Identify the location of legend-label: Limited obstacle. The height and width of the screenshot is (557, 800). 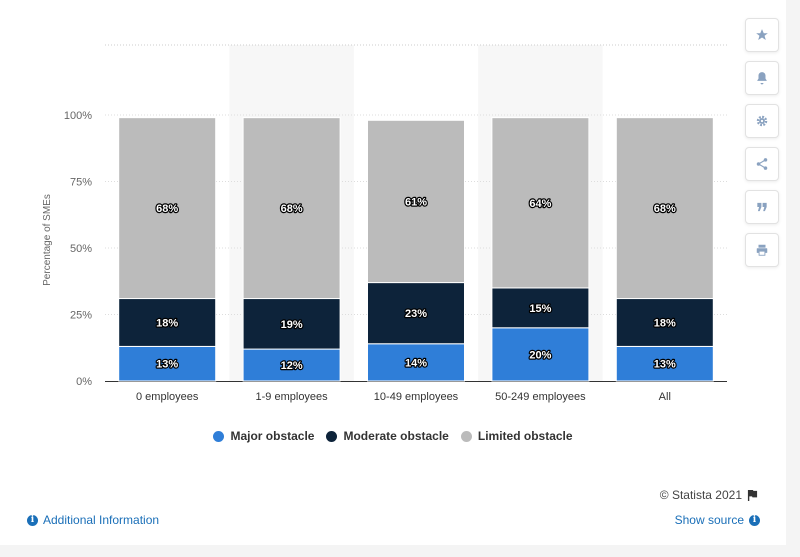
(525, 436).